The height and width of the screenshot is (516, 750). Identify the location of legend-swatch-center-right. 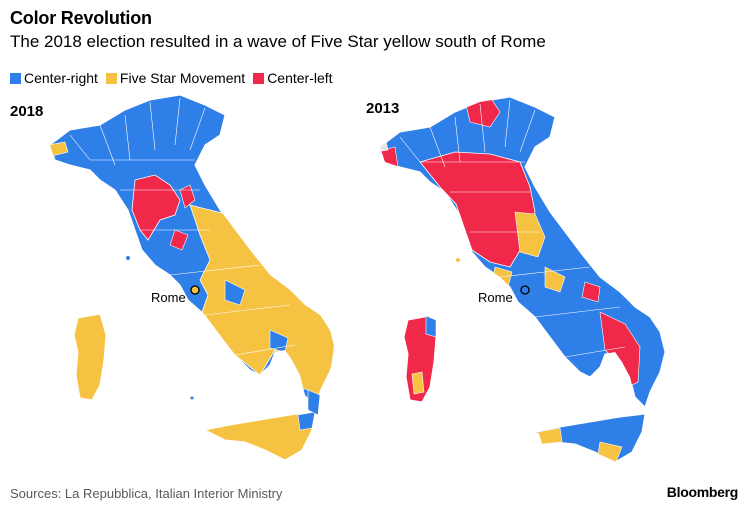
(15, 78).